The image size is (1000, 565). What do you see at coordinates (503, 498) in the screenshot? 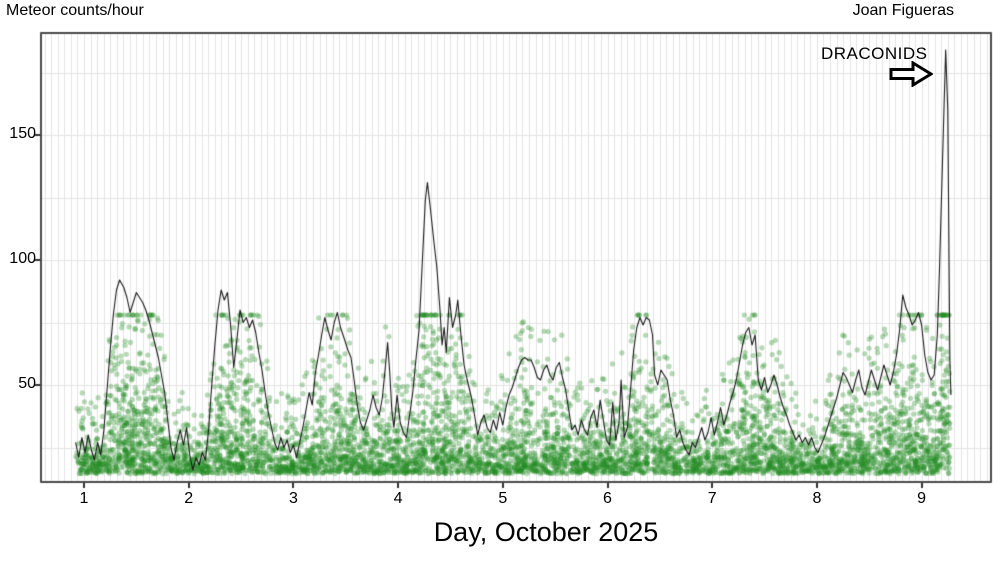
I see `x-tick-label: 5` at bounding box center [503, 498].